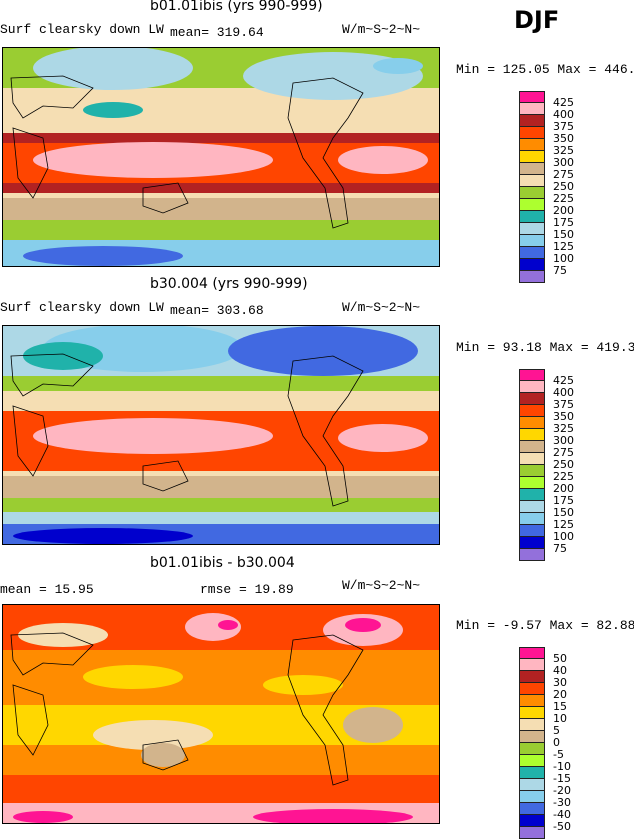 This screenshot has height=839, width=634. I want to click on panel-3-legend-label: 40, so click(560, 670).